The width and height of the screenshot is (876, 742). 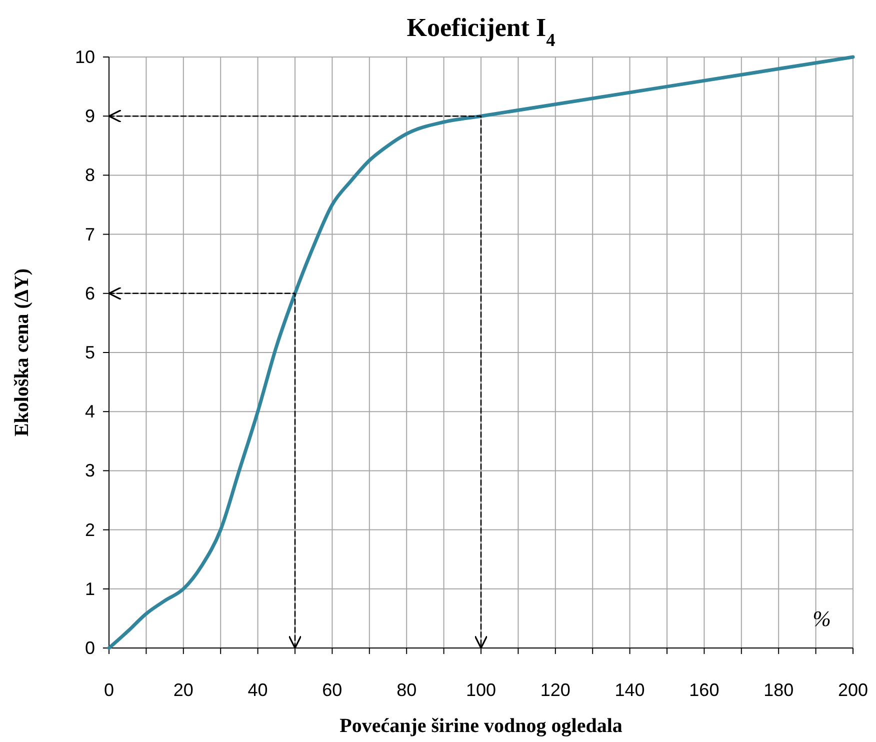 I want to click on x-tick-label: 200, so click(x=853, y=690).